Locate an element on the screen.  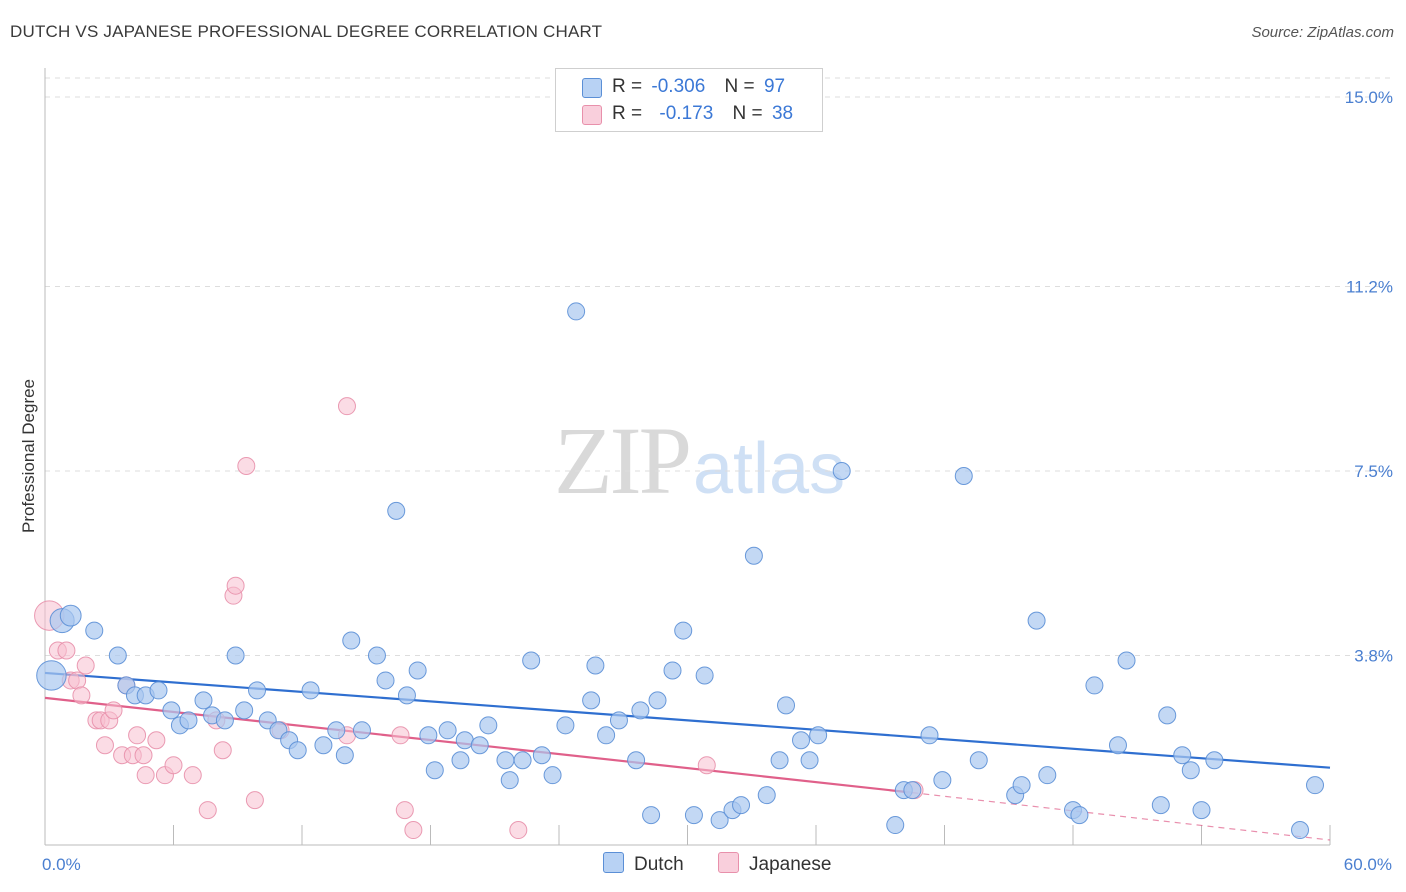
y-tick-label: 7.5% is located at coordinates (1373, 471).